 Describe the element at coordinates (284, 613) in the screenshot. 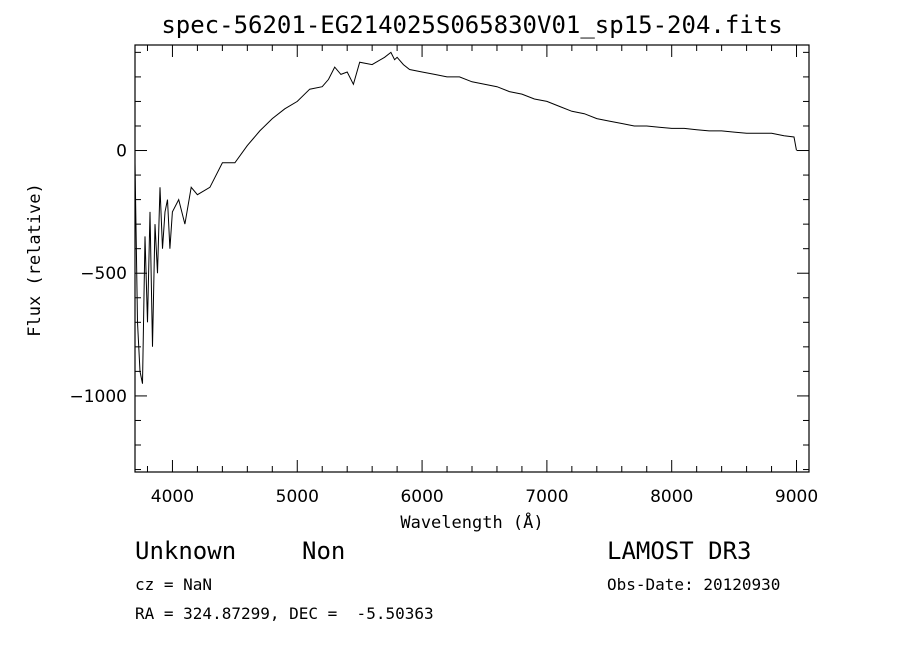

I see `coordinates: RA = 324.87299, DEC = -5.50363` at that location.